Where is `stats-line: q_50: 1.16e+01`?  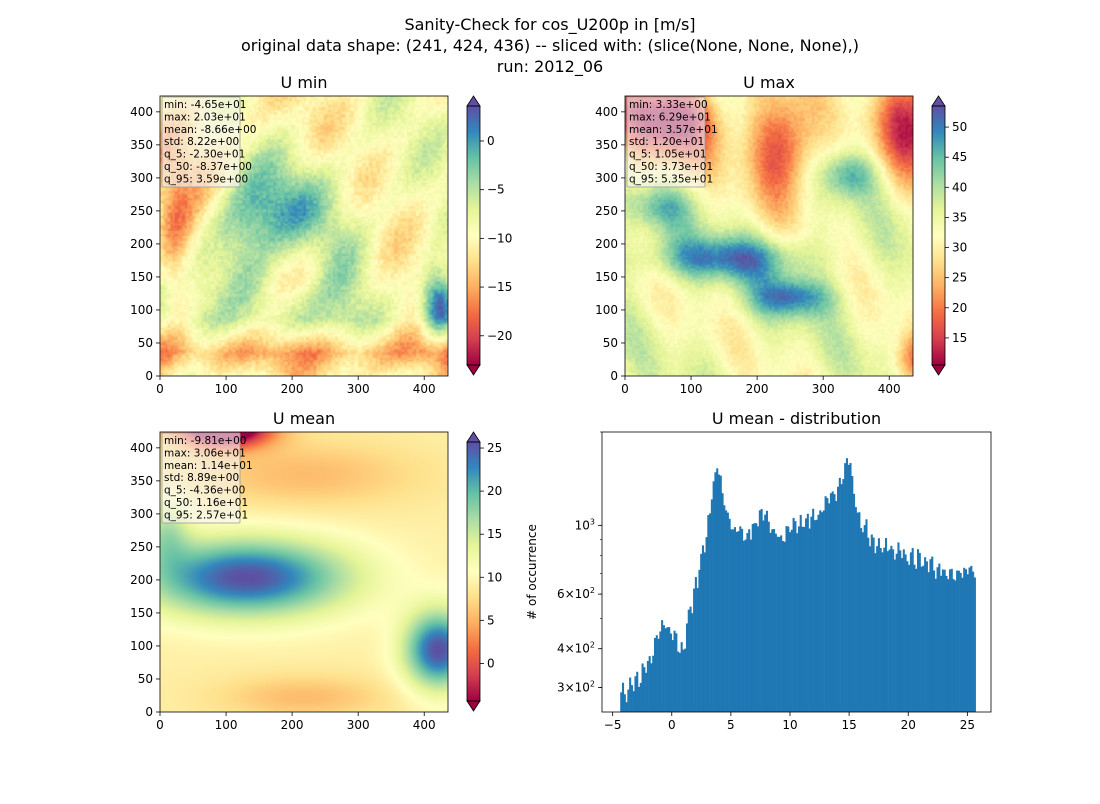 stats-line: q_50: 1.16e+01 is located at coordinates (206, 503).